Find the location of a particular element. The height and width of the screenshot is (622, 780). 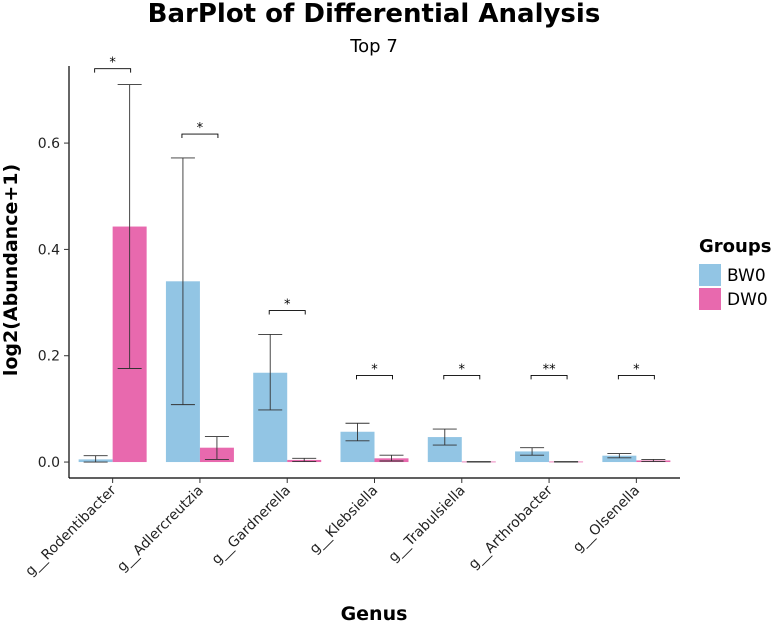

x-tick-label: g__Gardnerella is located at coordinates (251, 525).